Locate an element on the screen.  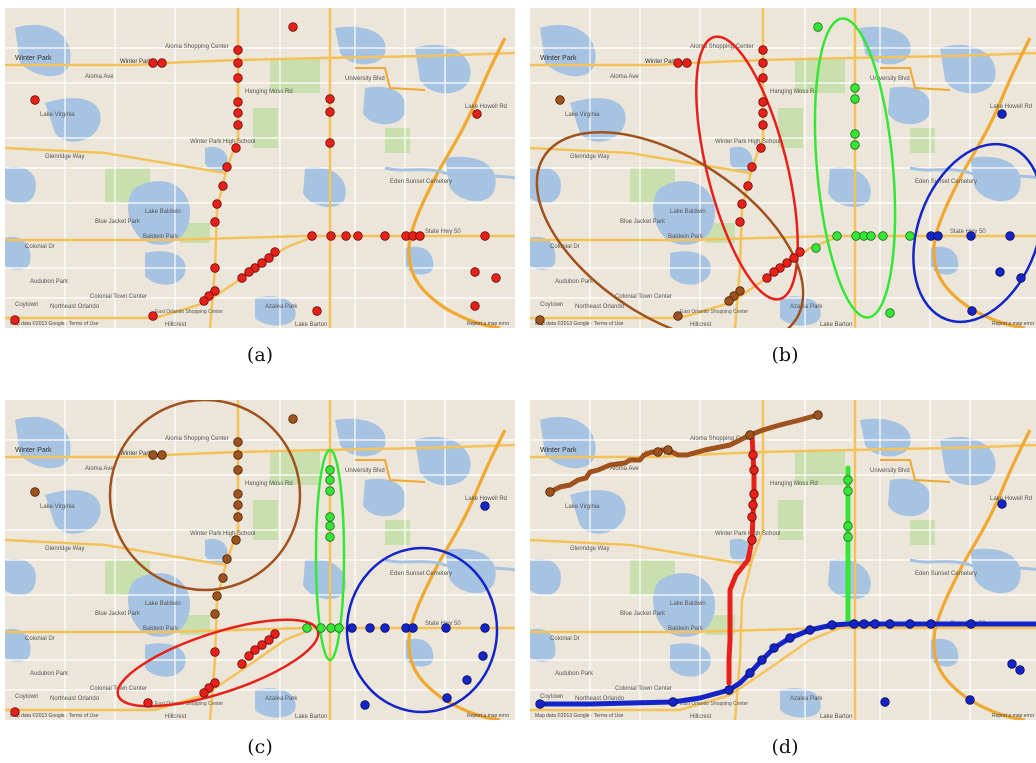
cluster-outline-brown is located at coordinates (205, 496).